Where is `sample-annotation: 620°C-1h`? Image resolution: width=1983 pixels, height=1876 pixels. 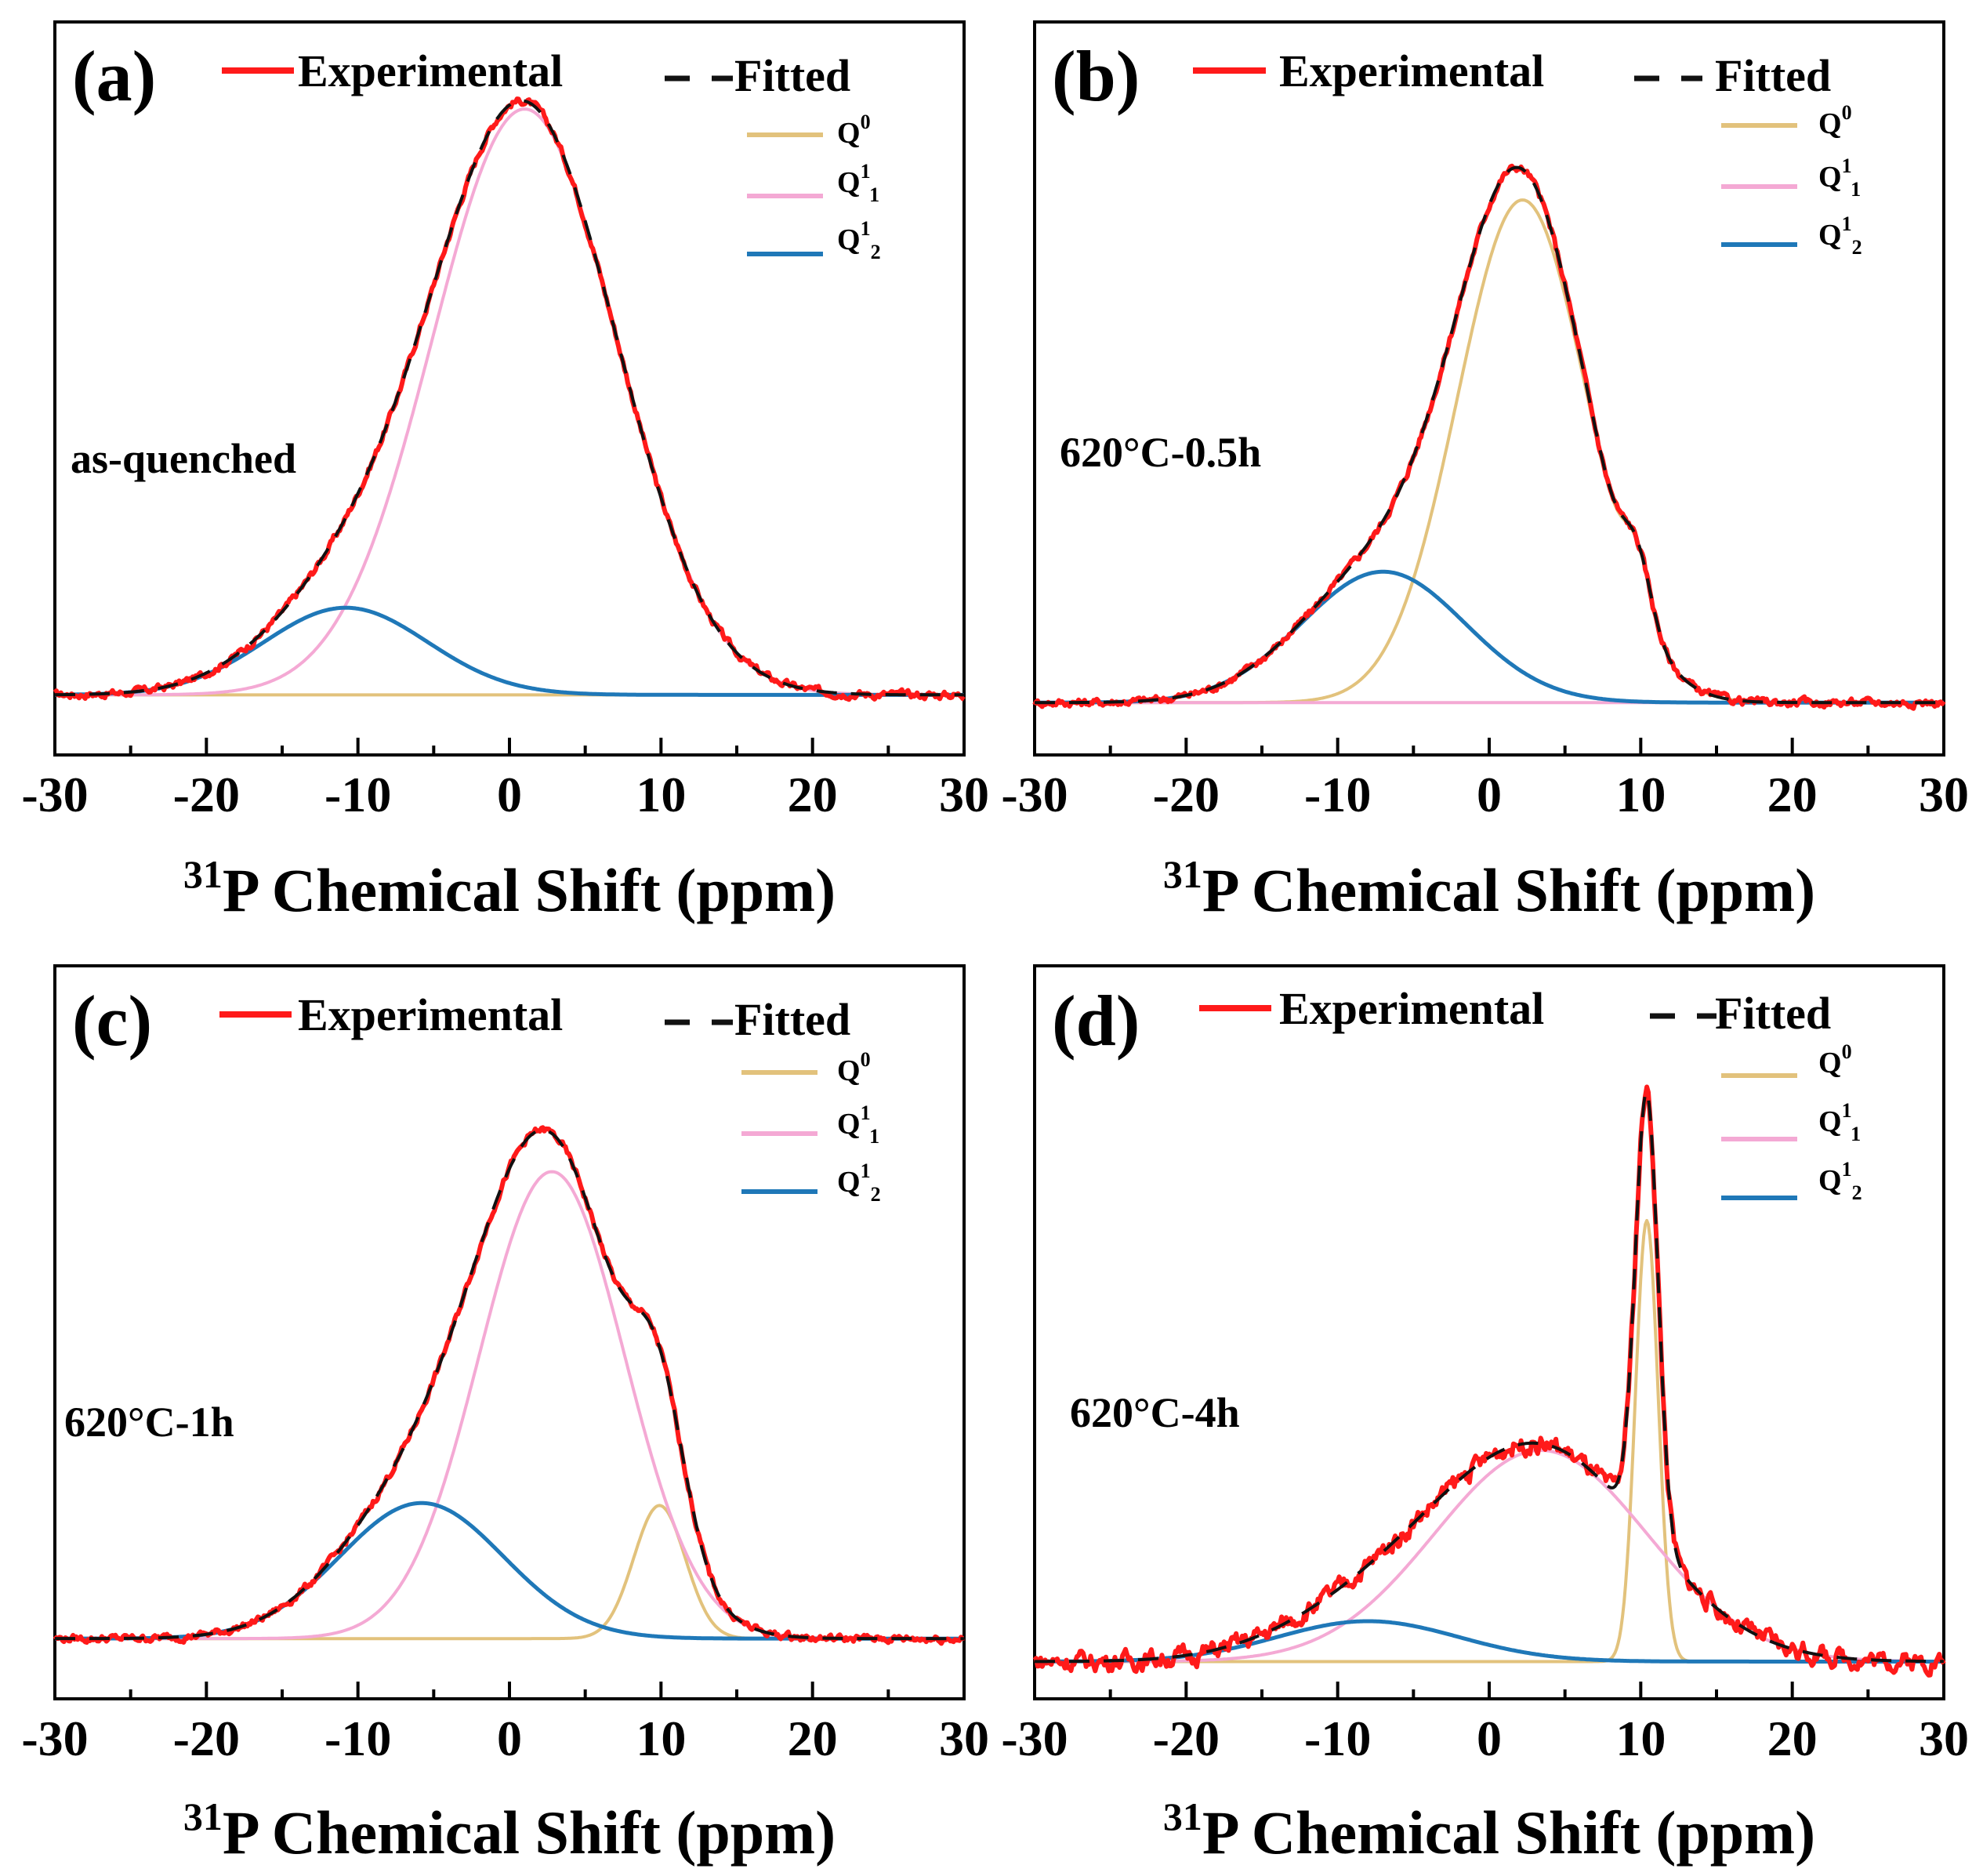
sample-annotation: 620°C-1h is located at coordinates (149, 1422).